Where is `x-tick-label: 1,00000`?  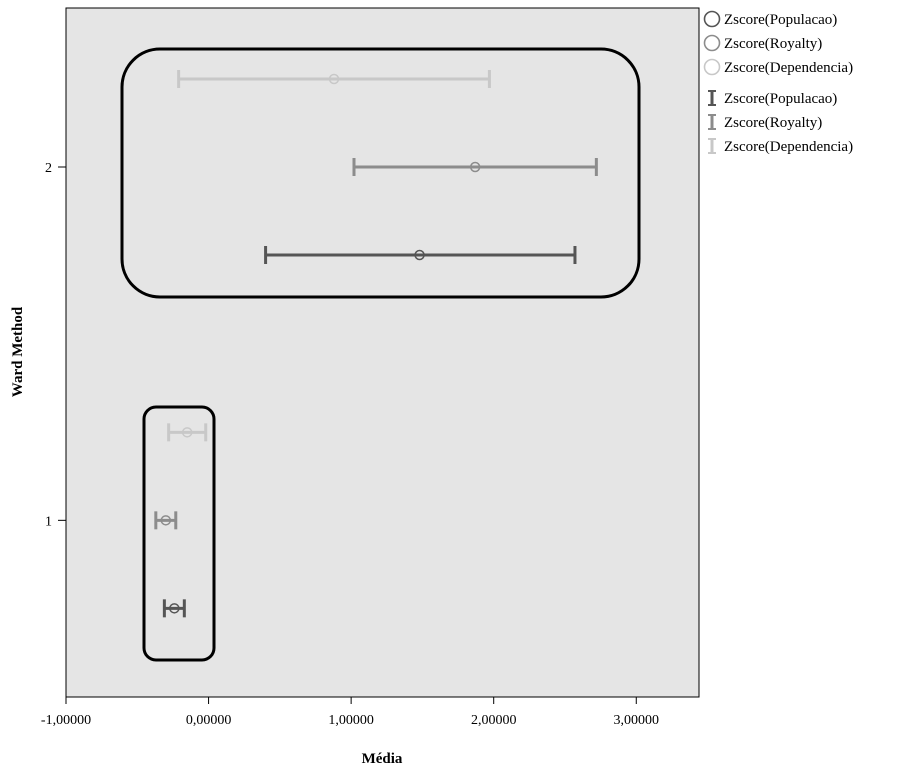
x-tick-label: 1,00000 is located at coordinates (351, 720).